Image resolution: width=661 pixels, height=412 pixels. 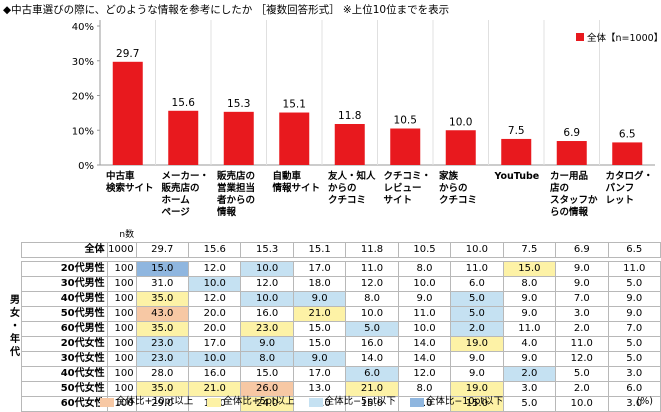 What do you see at coordinates (644, 401) in the screenshot?
I see `percent-note: (%)` at bounding box center [644, 401].